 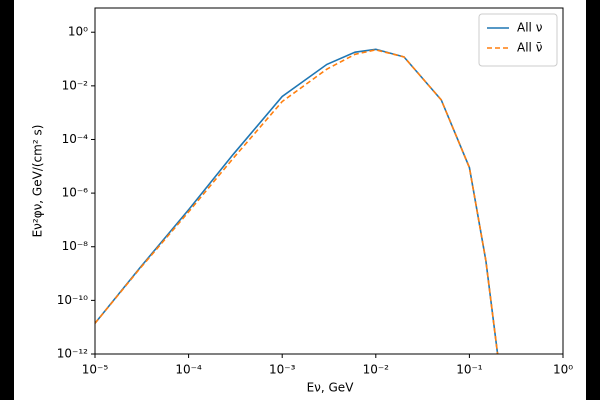 I want to click on legend-label: All ν, so click(x=530, y=28).